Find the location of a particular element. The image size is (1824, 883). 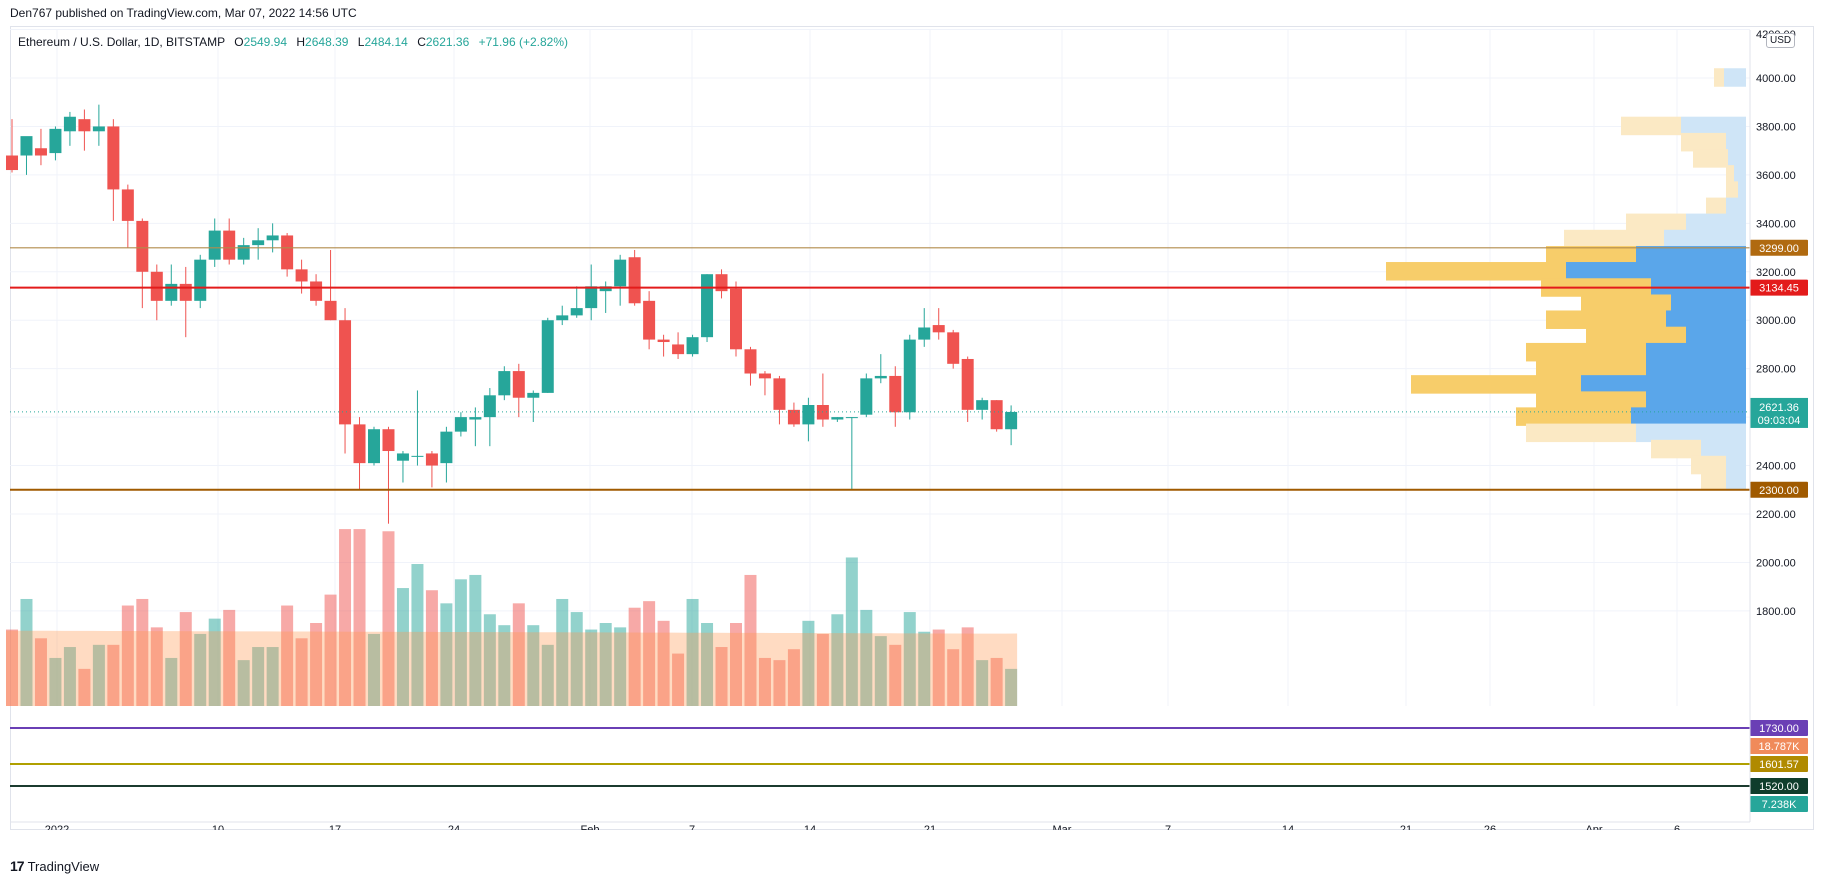

time-tick-label: Apr is located at coordinates (1593, 827).